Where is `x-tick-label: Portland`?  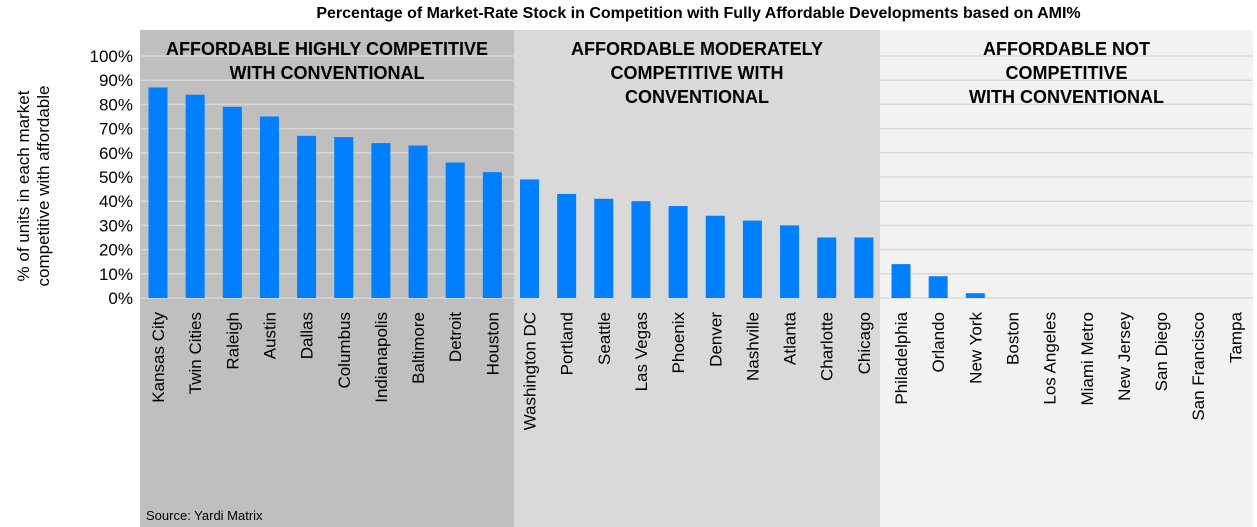
x-tick-label: Portland is located at coordinates (567, 343).